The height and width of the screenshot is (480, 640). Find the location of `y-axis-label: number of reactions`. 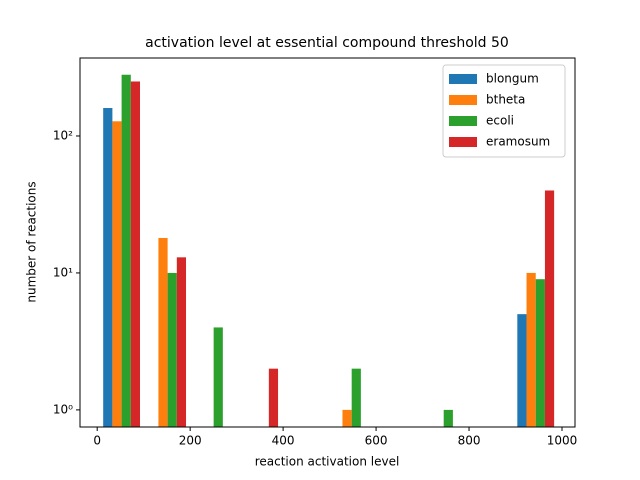

y-axis-label: number of reactions is located at coordinates (32, 241).